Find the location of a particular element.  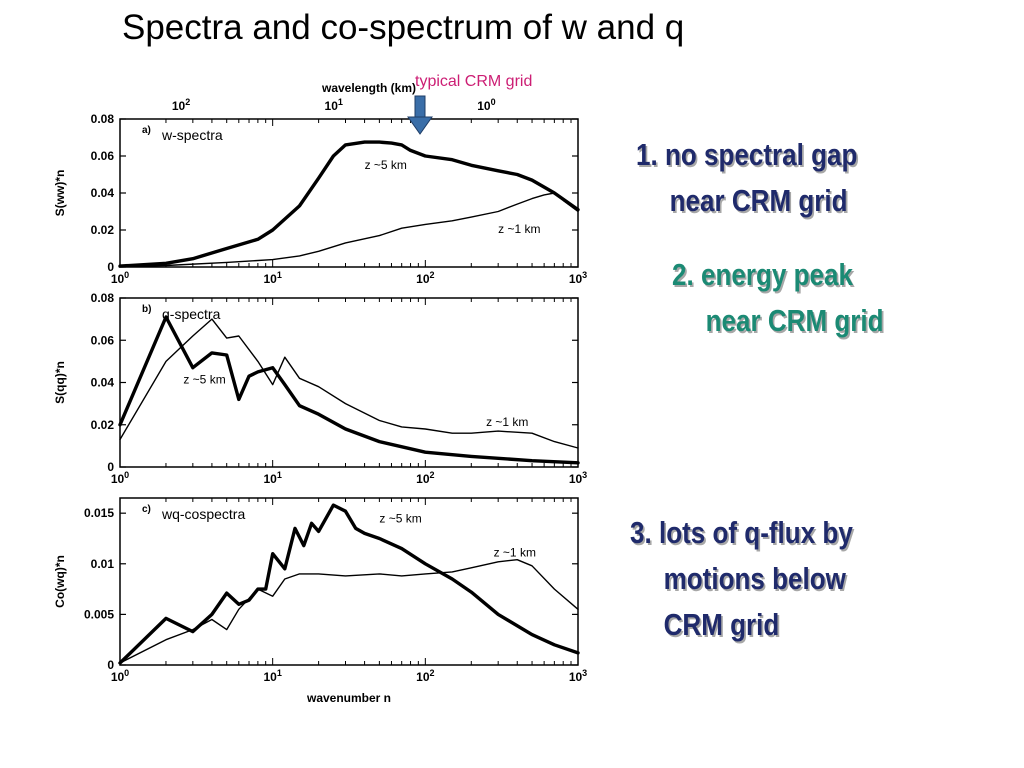

panel-c-series-z1km-line is located at coordinates (349, 611).